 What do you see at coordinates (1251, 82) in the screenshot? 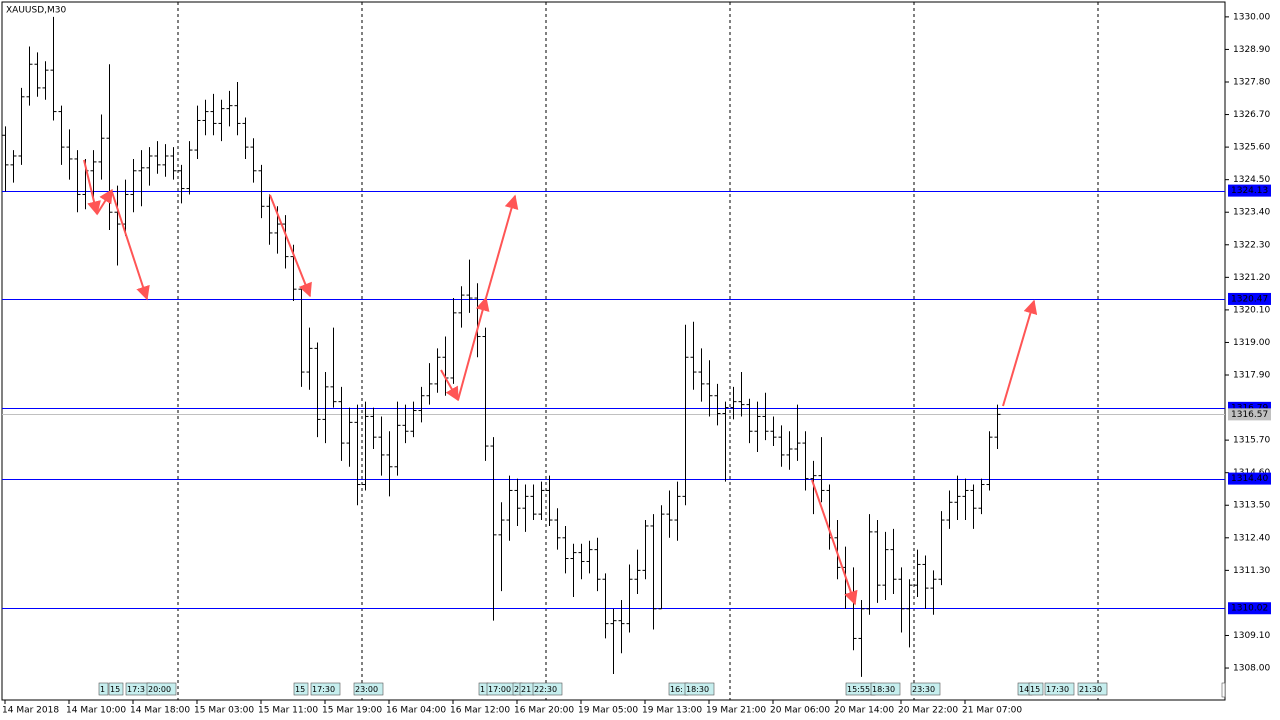
I see `y-tick-label: 1327.80` at bounding box center [1251, 82].